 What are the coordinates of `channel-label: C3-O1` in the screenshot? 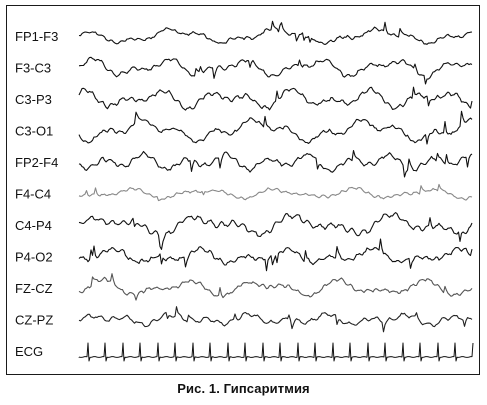 It's located at (34, 131).